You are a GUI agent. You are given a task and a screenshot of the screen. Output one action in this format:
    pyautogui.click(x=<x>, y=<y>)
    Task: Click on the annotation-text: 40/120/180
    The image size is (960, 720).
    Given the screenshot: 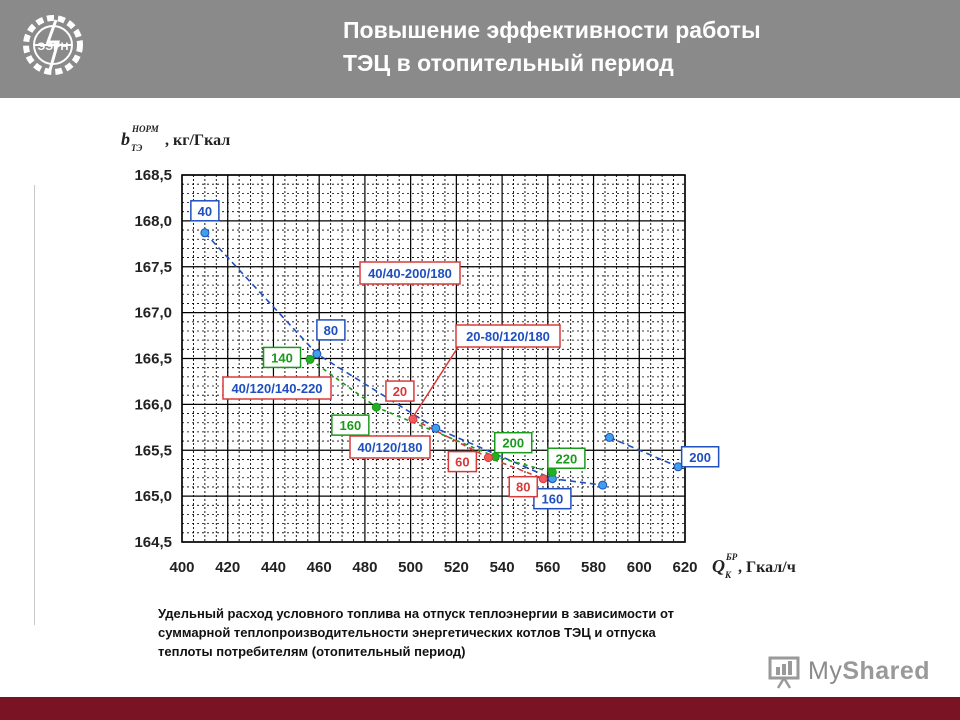 What is the action you would take?
    pyautogui.click(x=389, y=447)
    